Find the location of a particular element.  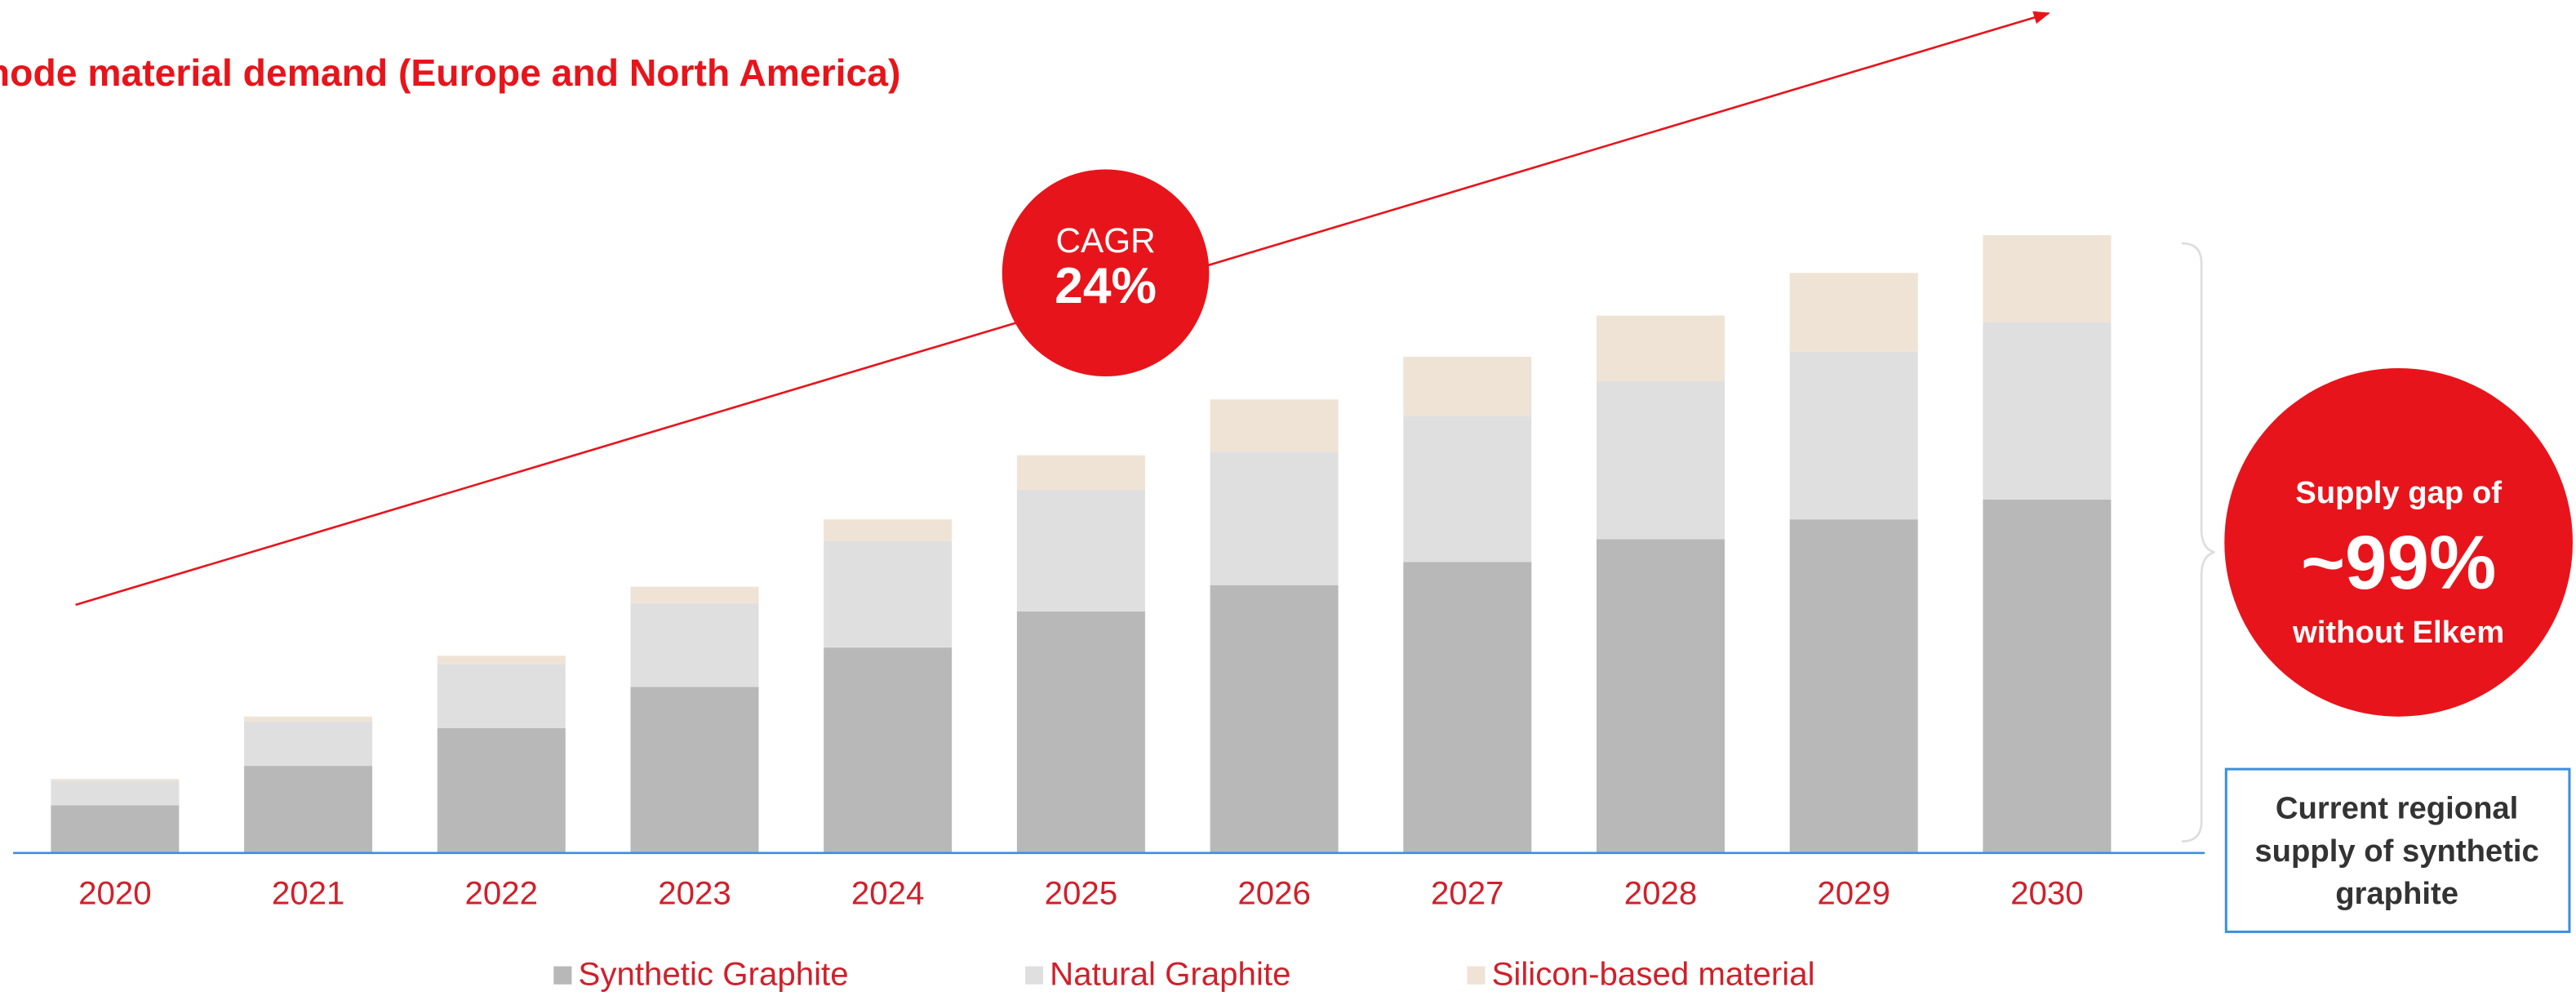

gap-line: without Elkem is located at coordinates (2398, 632).